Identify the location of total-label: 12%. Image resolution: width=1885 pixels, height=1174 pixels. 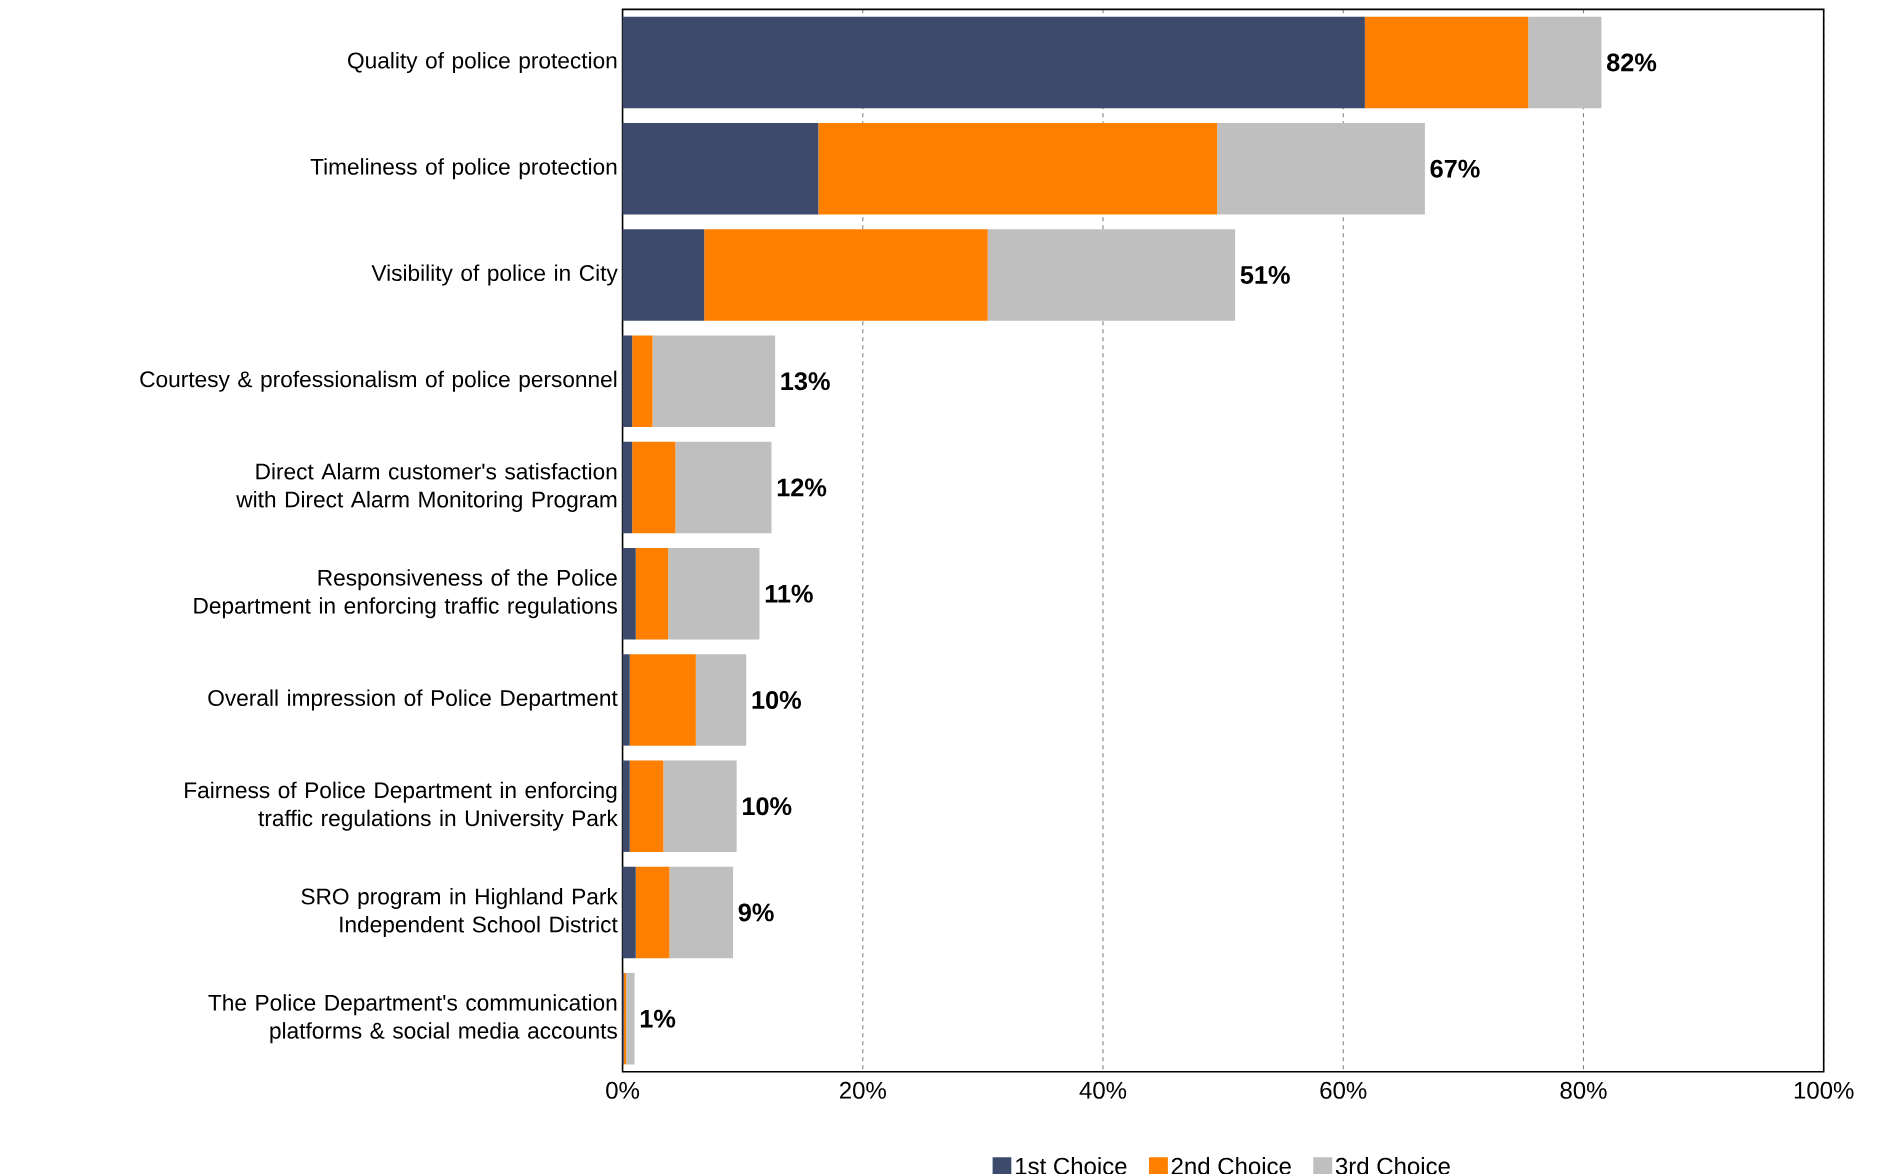
(802, 487).